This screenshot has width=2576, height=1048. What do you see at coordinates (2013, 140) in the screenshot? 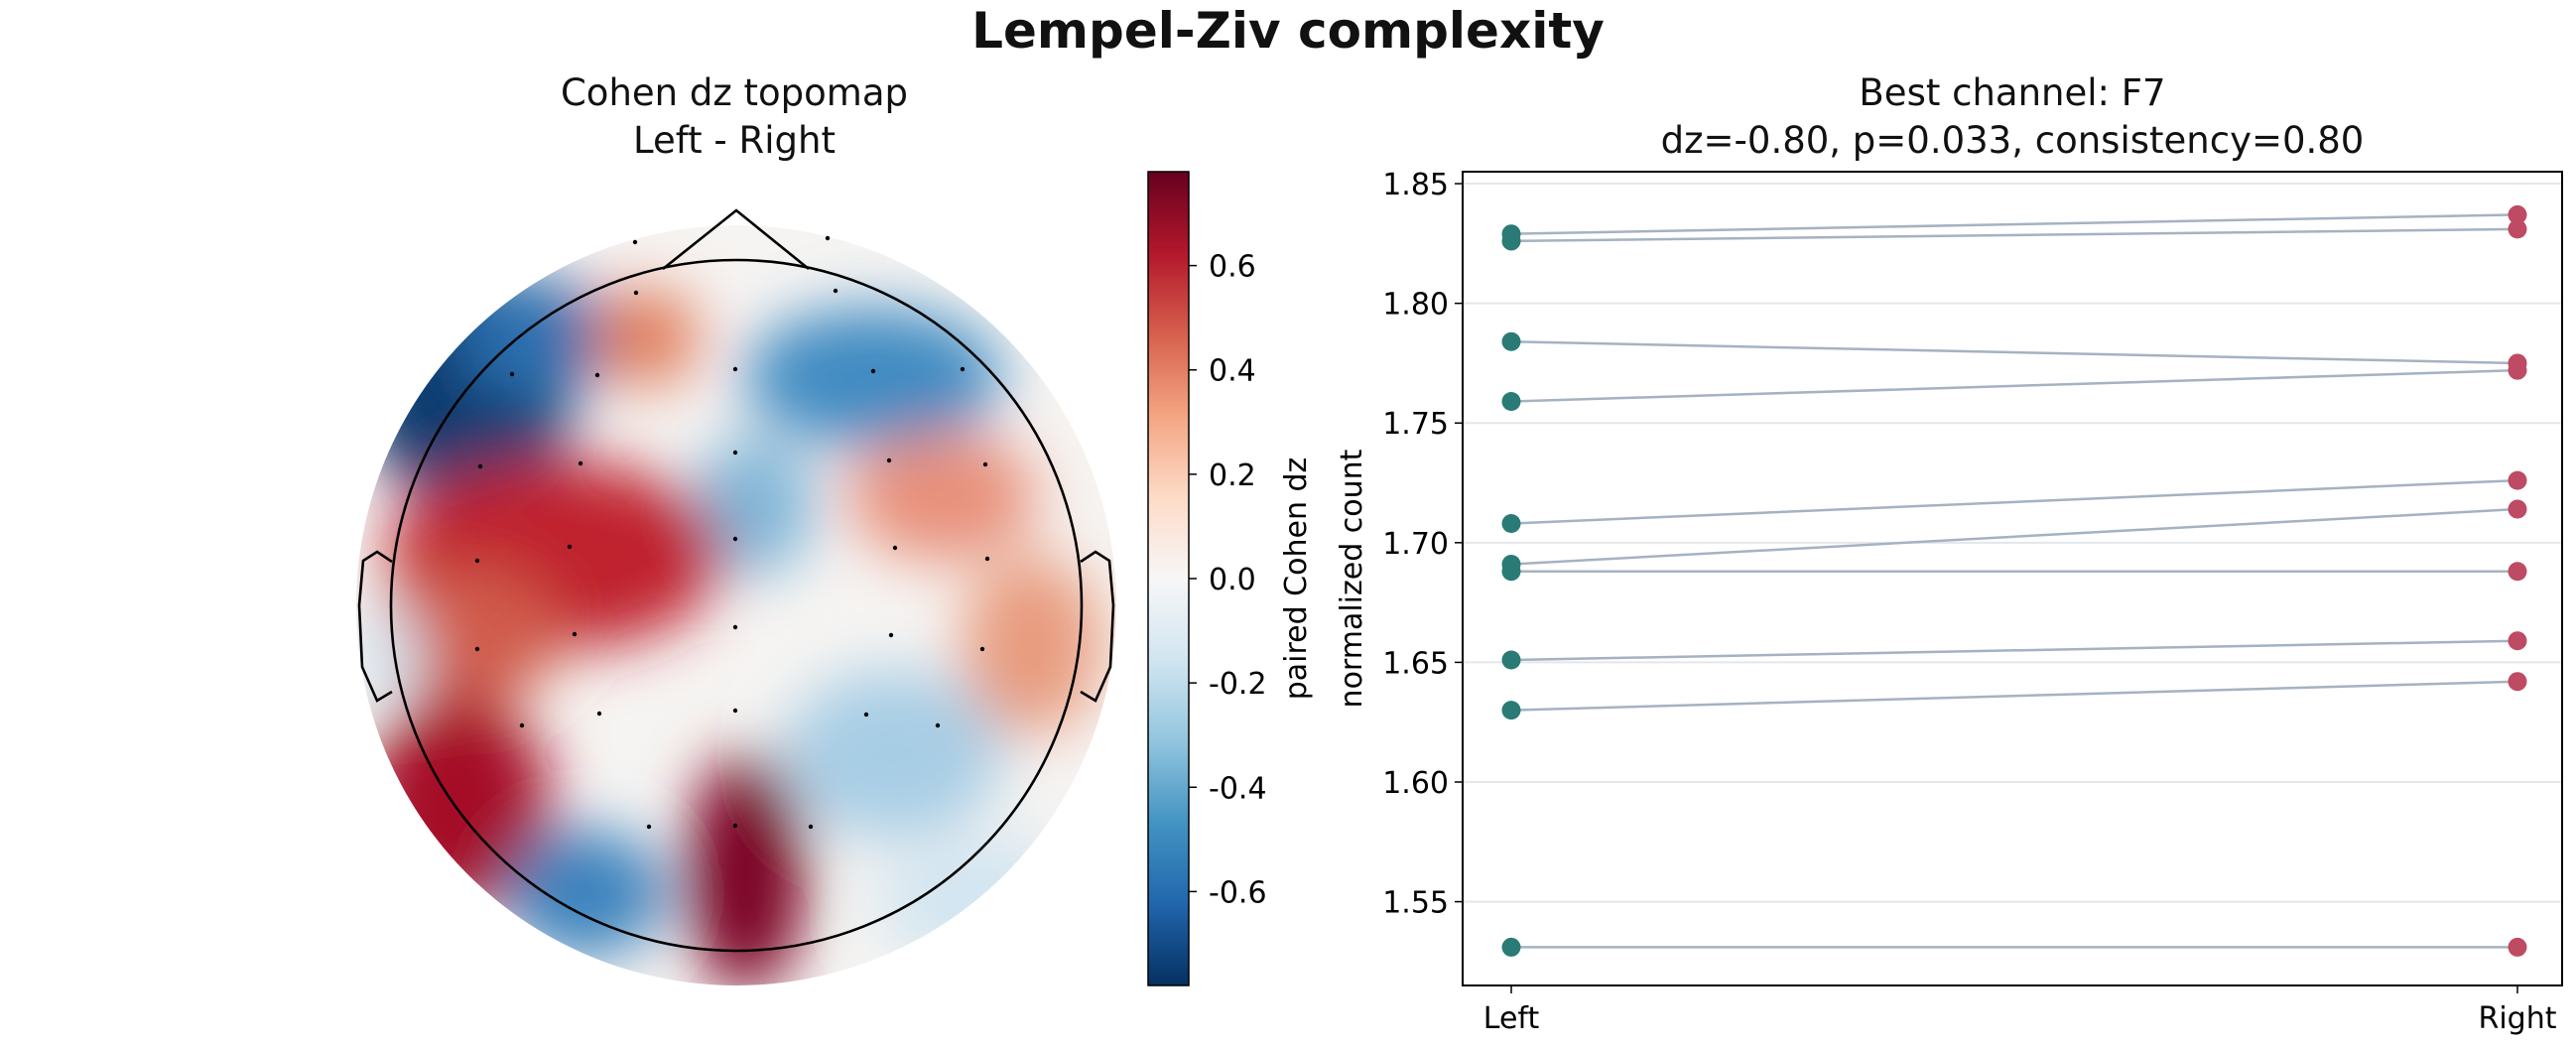
I see `paired-plot-title-line2: dz=-0.80, p=0.033, consistency=0.80` at bounding box center [2013, 140].